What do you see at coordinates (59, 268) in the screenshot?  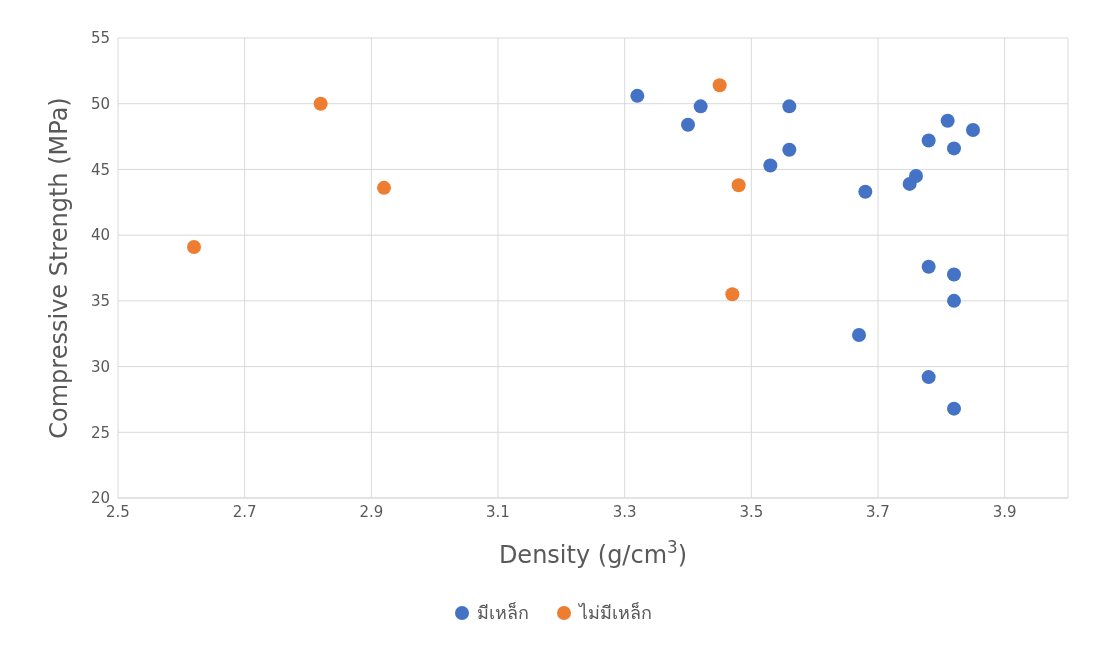 I see `y-axis-title: Compressive Strength (MPa)` at bounding box center [59, 268].